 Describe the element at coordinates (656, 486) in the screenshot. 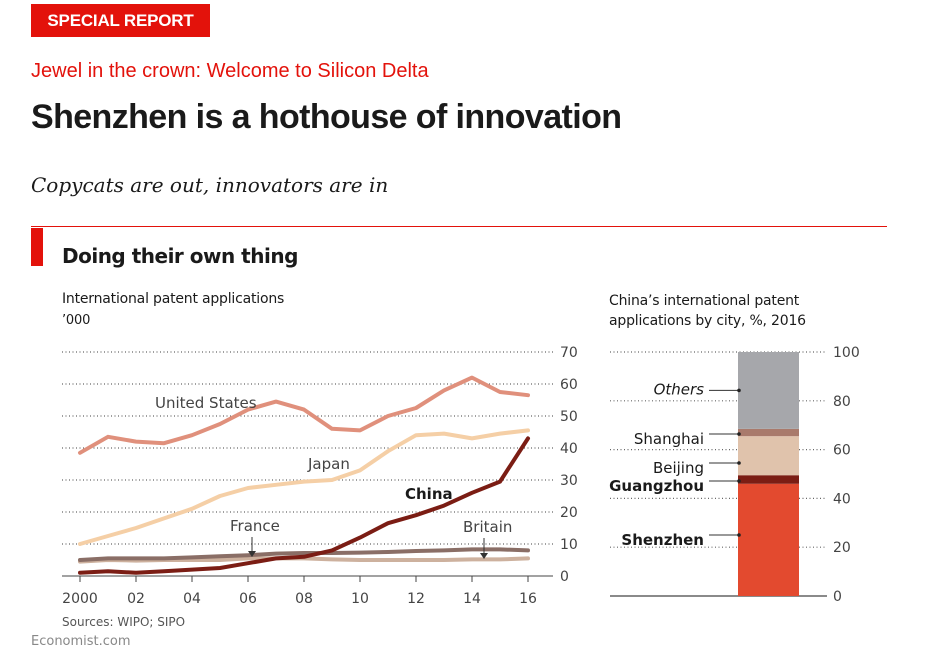

I see `bar-label-guangzhou: Guangzhou` at that location.